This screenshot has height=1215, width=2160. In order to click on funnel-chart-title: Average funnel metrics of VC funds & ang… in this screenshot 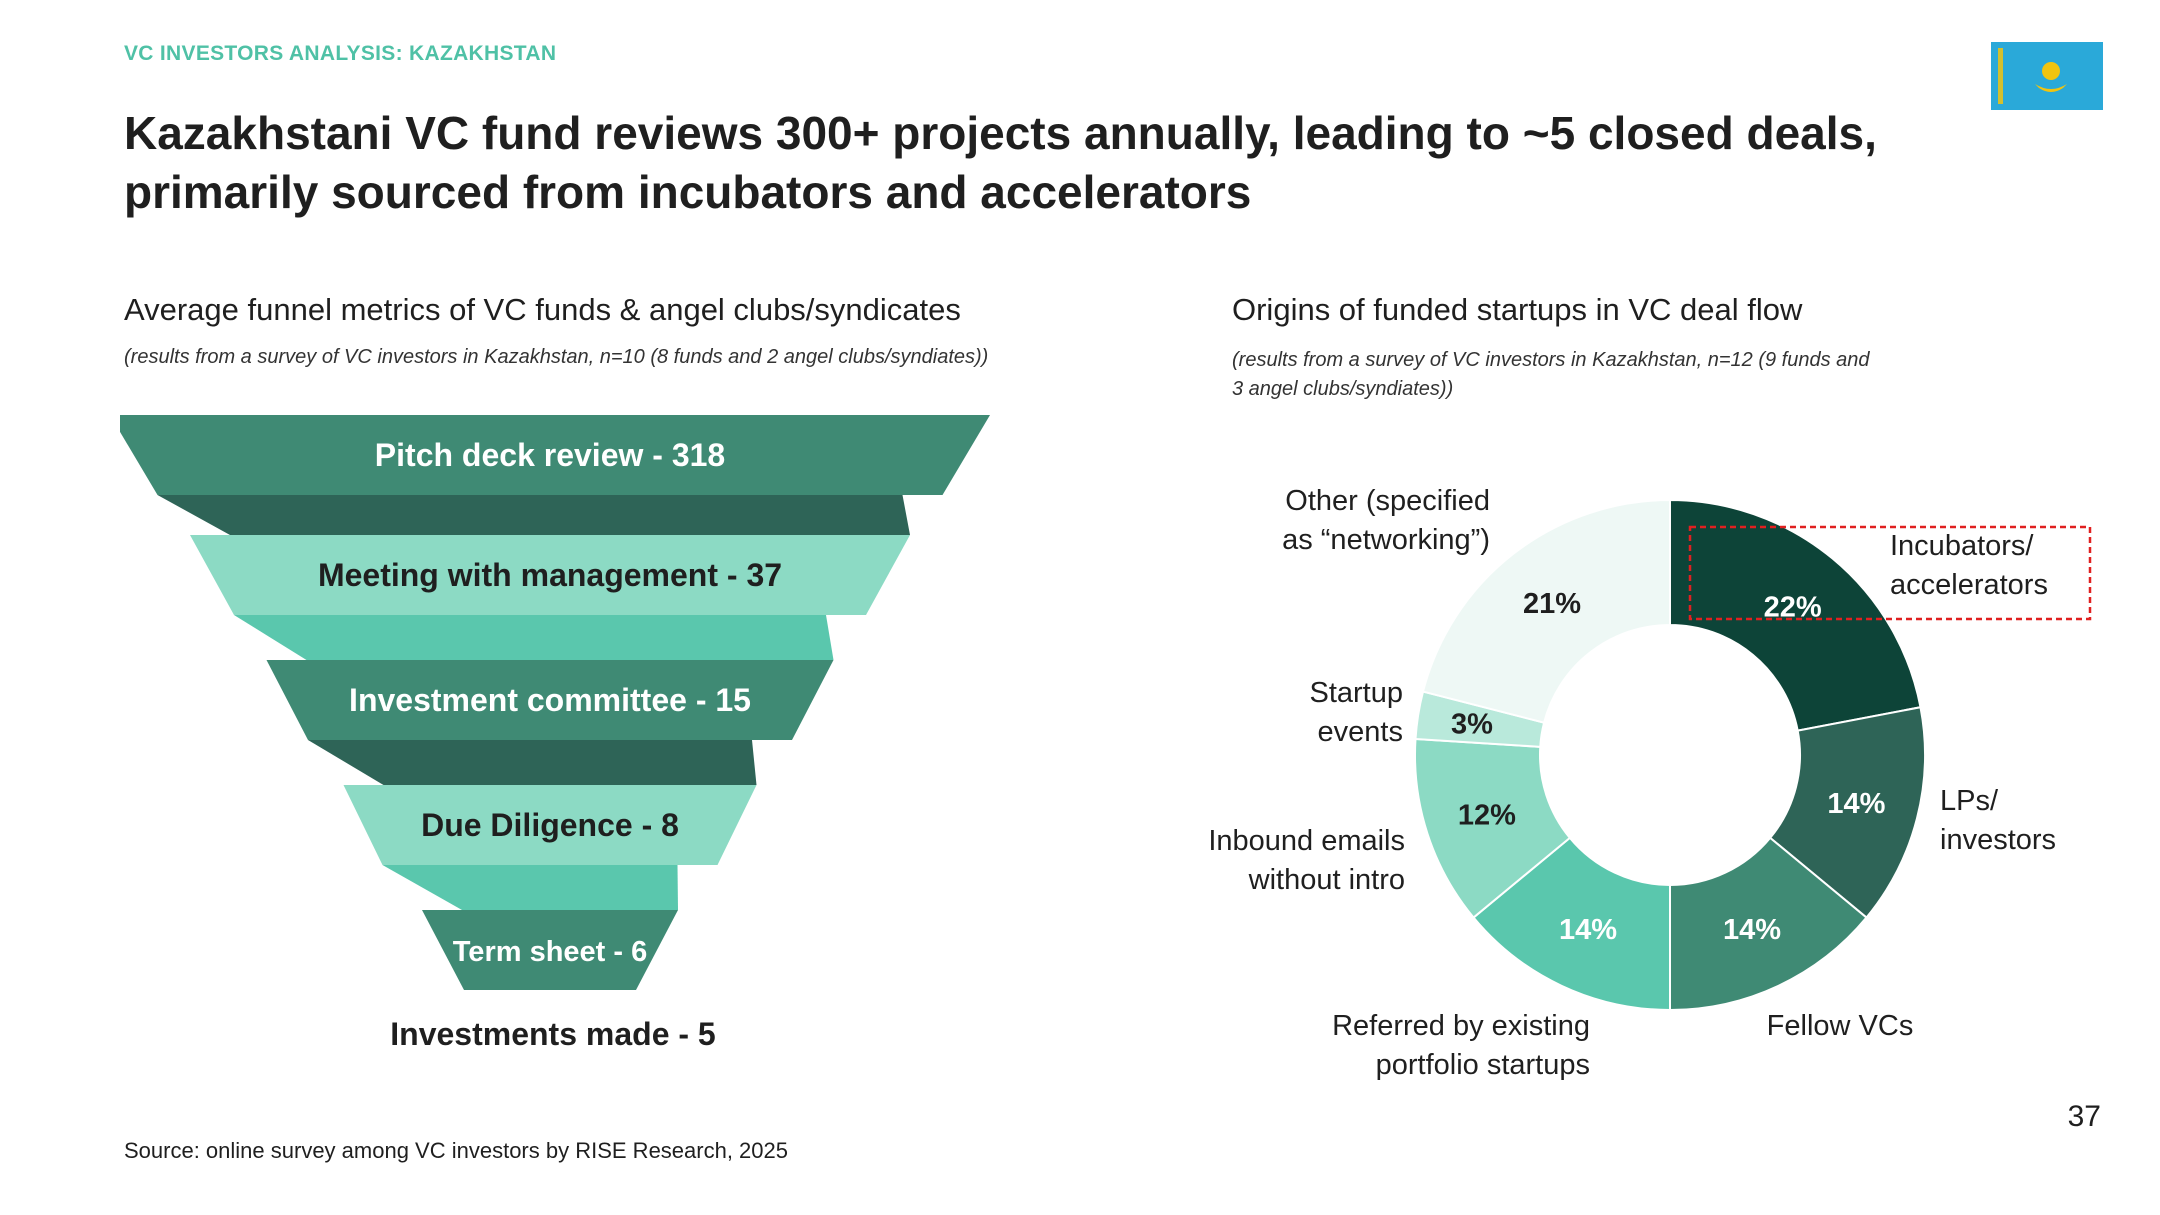, I will do `click(542, 309)`.